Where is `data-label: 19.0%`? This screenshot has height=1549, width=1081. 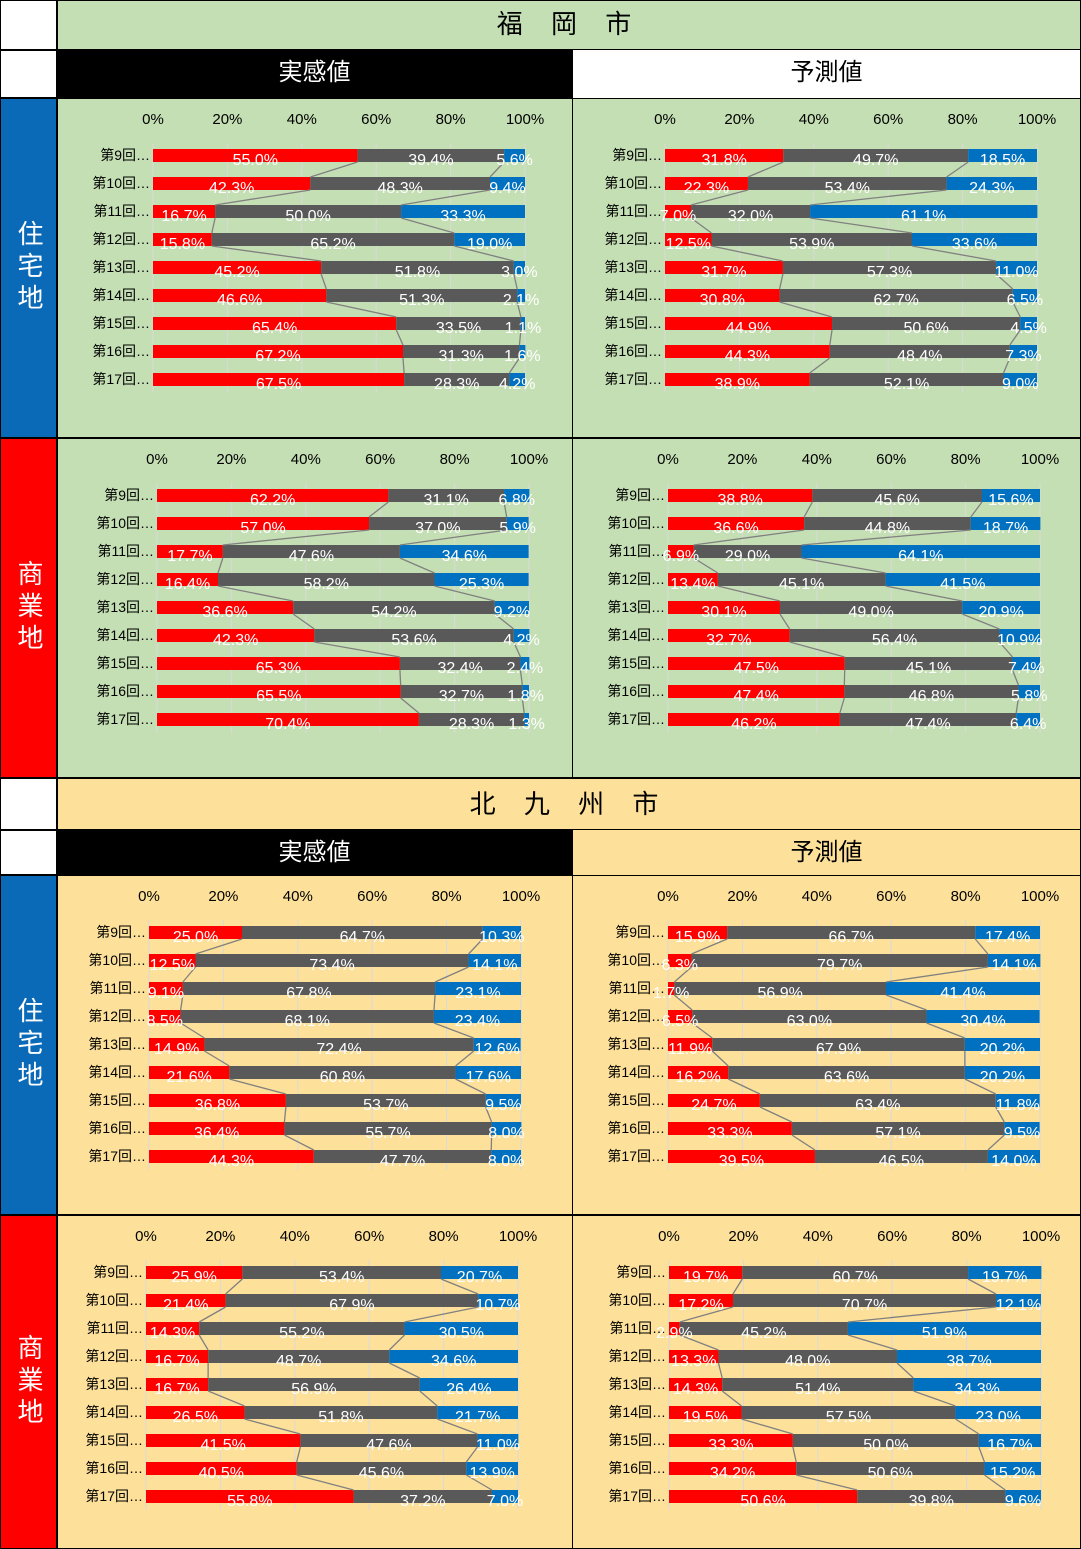 data-label: 19.0% is located at coordinates (489, 244).